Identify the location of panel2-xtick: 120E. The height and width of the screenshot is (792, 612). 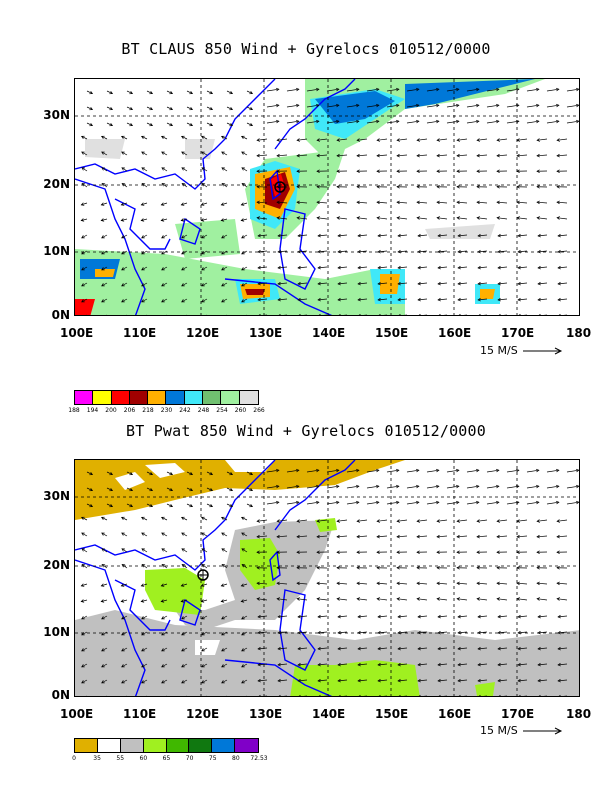
(203, 714).